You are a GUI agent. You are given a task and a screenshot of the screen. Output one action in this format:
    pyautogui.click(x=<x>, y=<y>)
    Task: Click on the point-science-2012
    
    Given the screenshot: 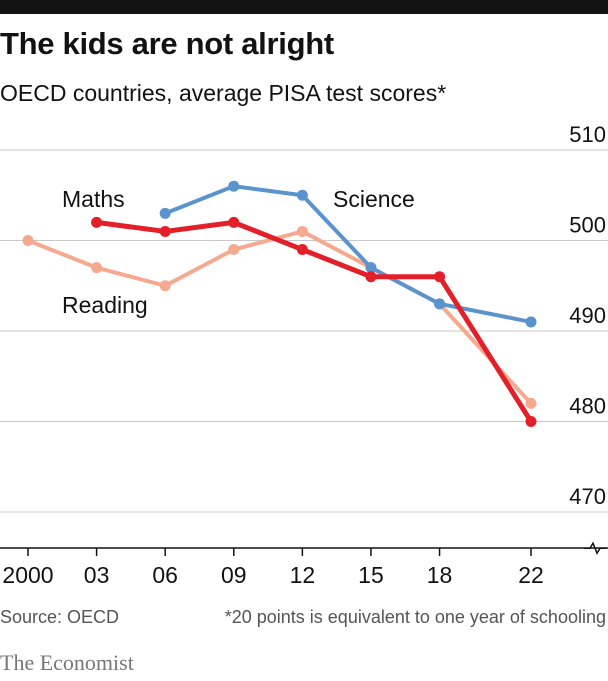 What is the action you would take?
    pyautogui.click(x=302, y=195)
    